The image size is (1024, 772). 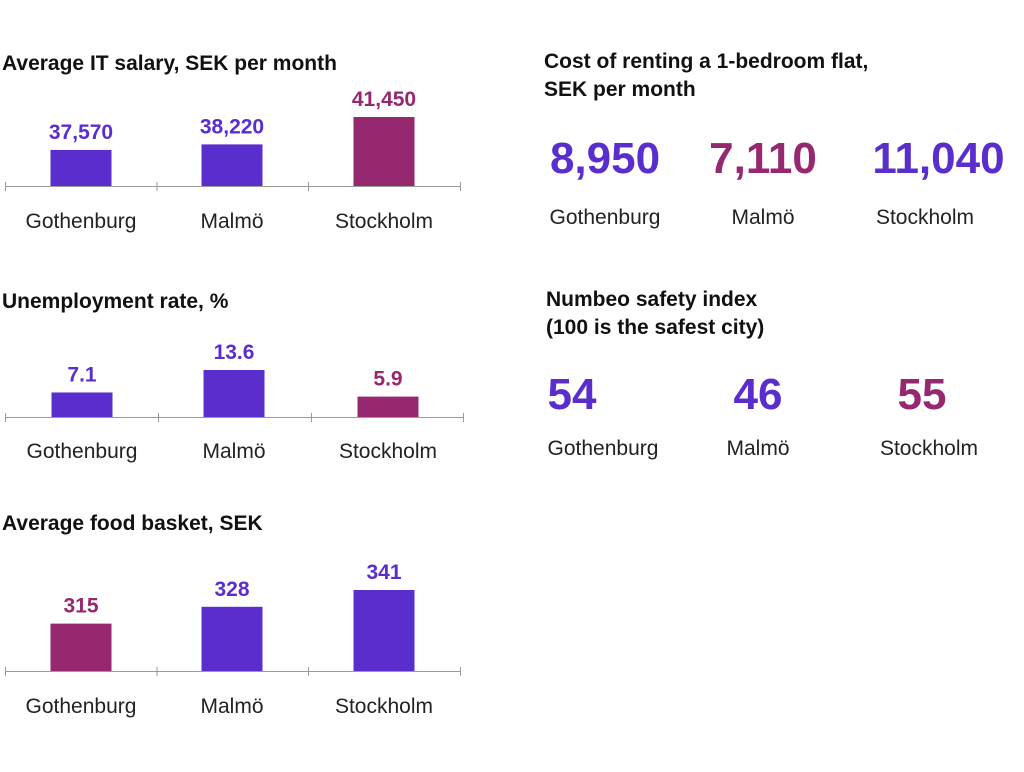 What do you see at coordinates (384, 99) in the screenshot?
I see `data-label-stockholm: 41,450` at bounding box center [384, 99].